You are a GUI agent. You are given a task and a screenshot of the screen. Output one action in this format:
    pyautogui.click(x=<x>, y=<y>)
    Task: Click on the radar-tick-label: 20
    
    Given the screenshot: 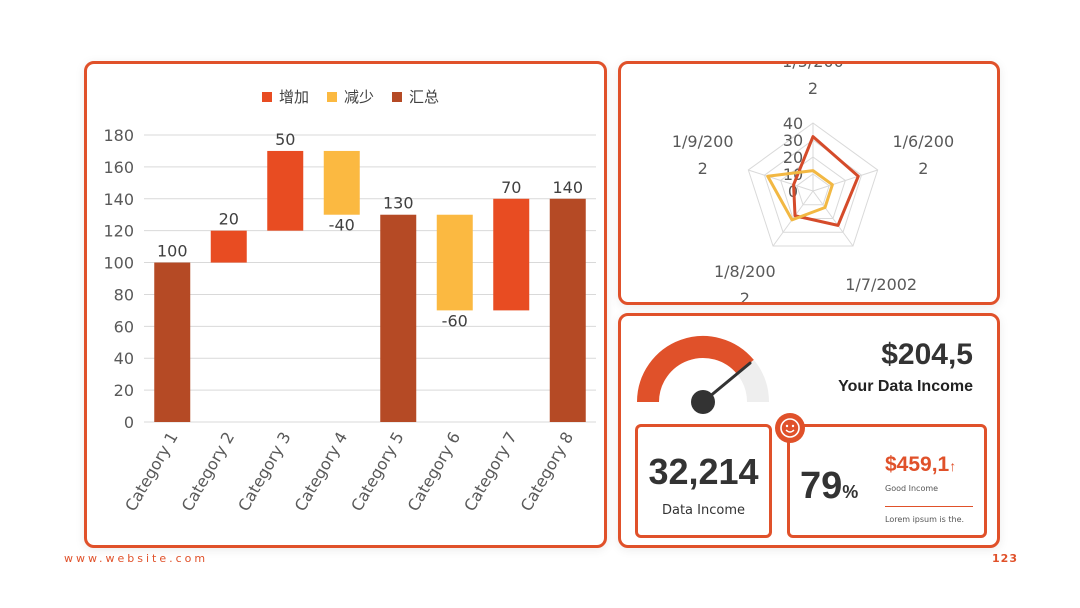 What is the action you would take?
    pyautogui.click(x=793, y=157)
    